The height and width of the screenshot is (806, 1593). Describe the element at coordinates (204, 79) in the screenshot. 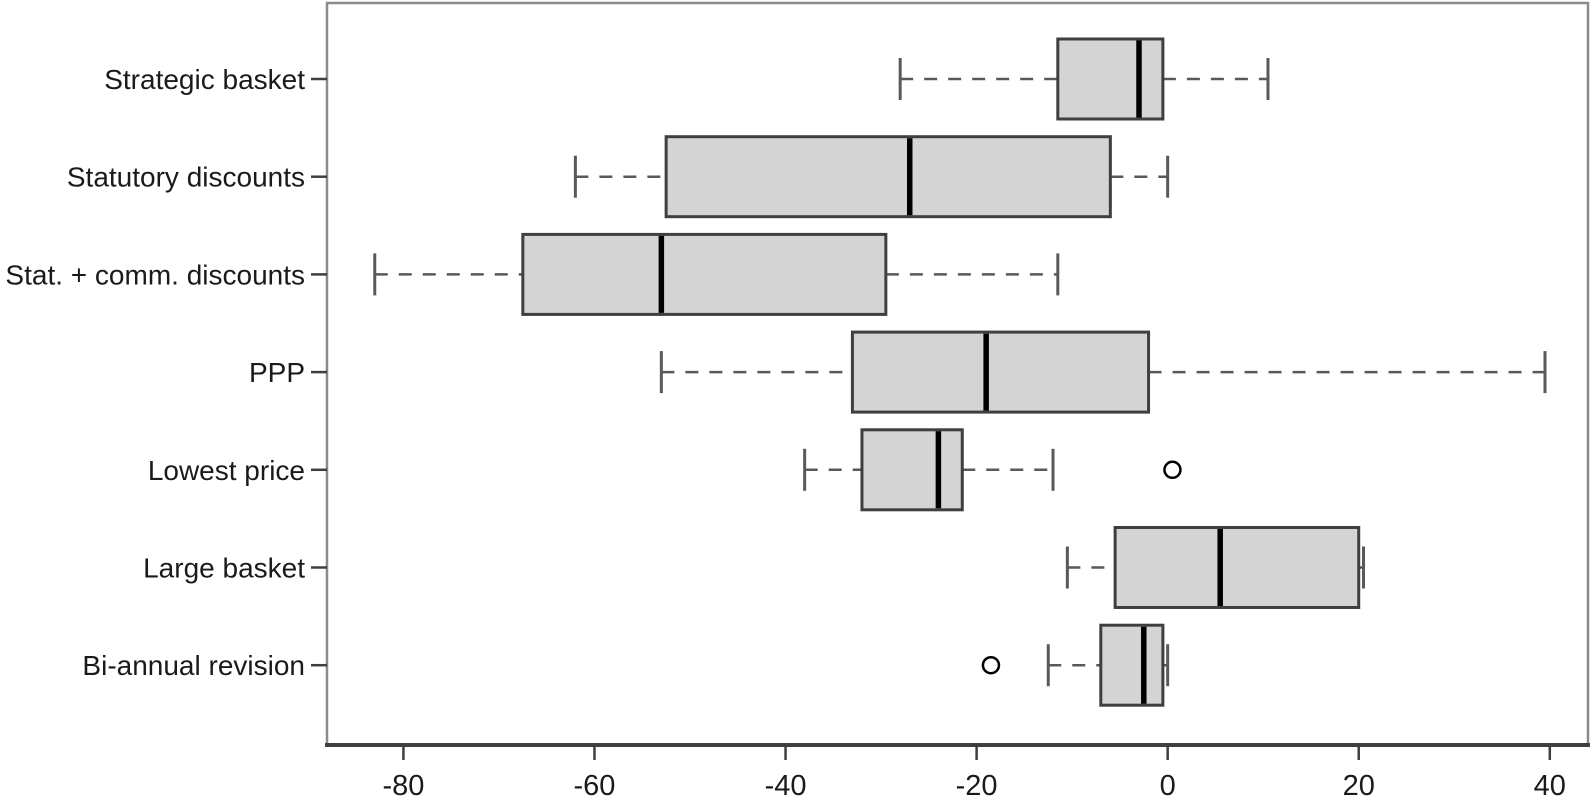

I see `category-label: Strategic basket` at that location.